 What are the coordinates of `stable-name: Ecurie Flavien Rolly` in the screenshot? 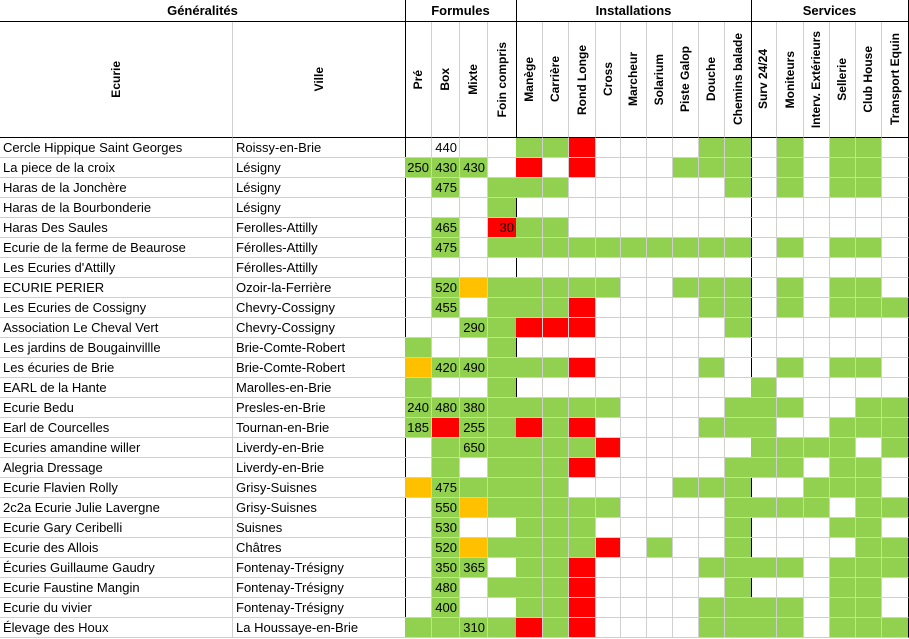 It's located at (116, 488).